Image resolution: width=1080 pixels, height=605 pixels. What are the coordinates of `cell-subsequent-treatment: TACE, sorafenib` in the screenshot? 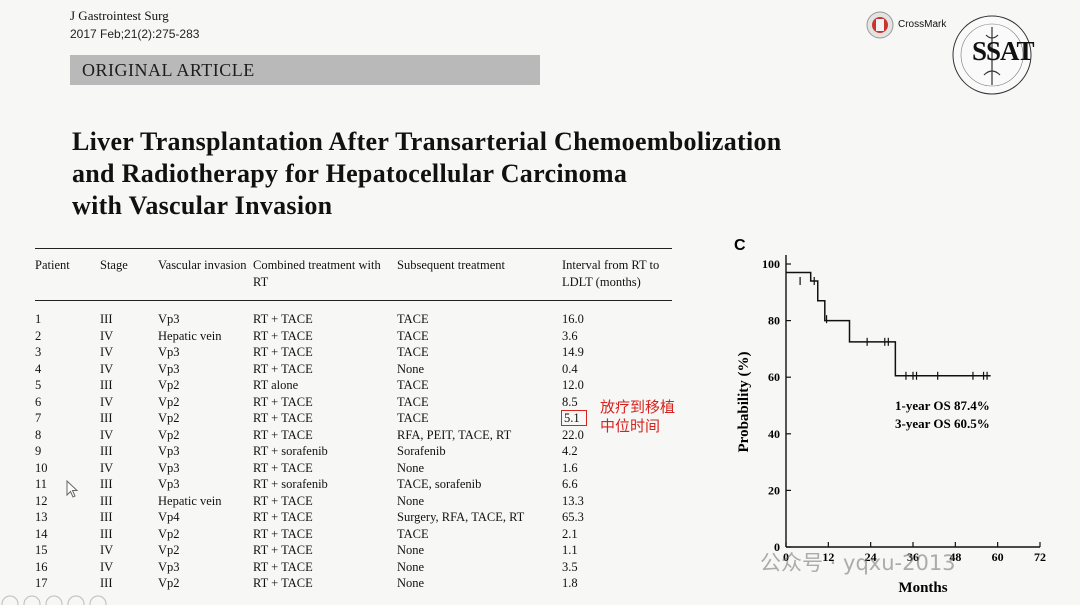 It's located at (439, 484).